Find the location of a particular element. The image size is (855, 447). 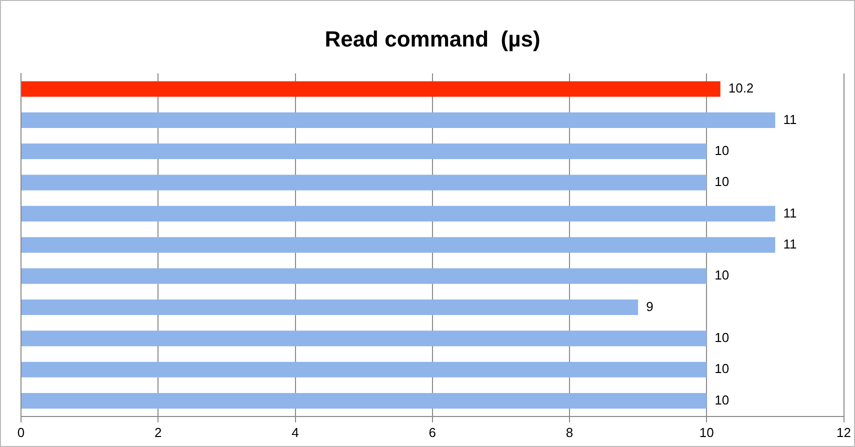

x-tick-label: 8 is located at coordinates (570, 432).